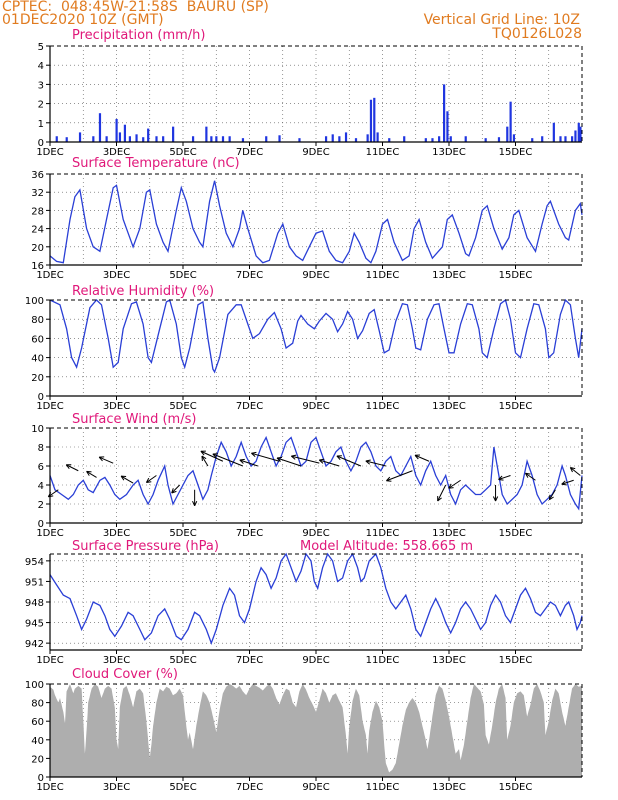 The image size is (618, 800). Describe the element at coordinates (37, 359) in the screenshot. I see `y-tick-label: 40` at that location.